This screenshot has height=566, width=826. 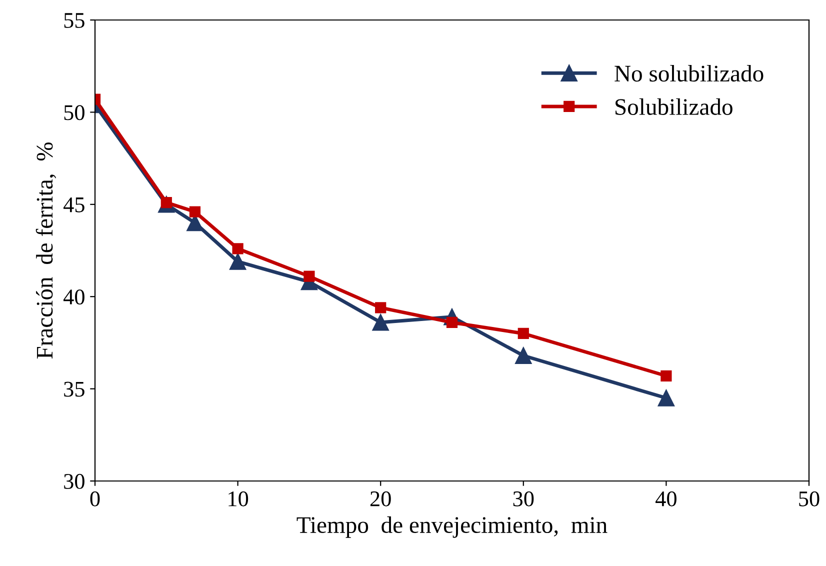 What do you see at coordinates (452, 527) in the screenshot?
I see `x-axis-title: Tiempo de envejecimiento, min` at bounding box center [452, 527].